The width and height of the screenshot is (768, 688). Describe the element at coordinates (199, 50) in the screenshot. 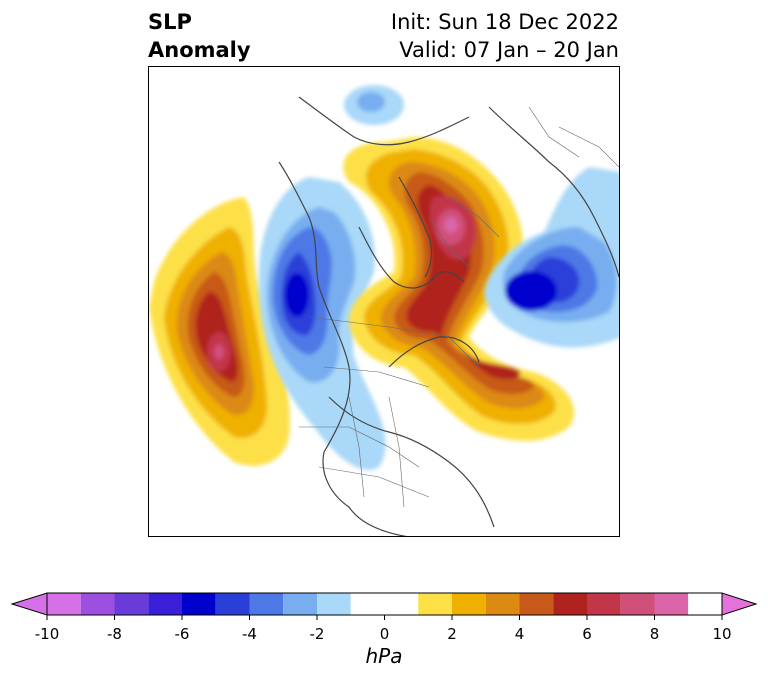

I see `title-line-2: Anomaly` at that location.